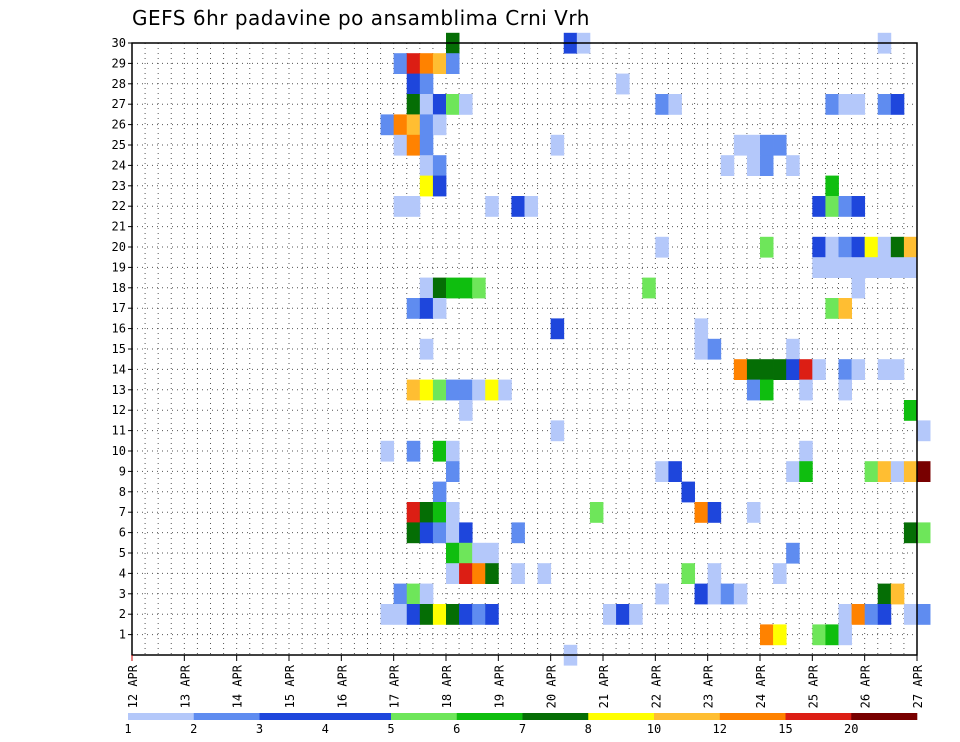 This screenshot has width=960, height=742. I want to click on y-tick-label: 12, so click(119, 410).